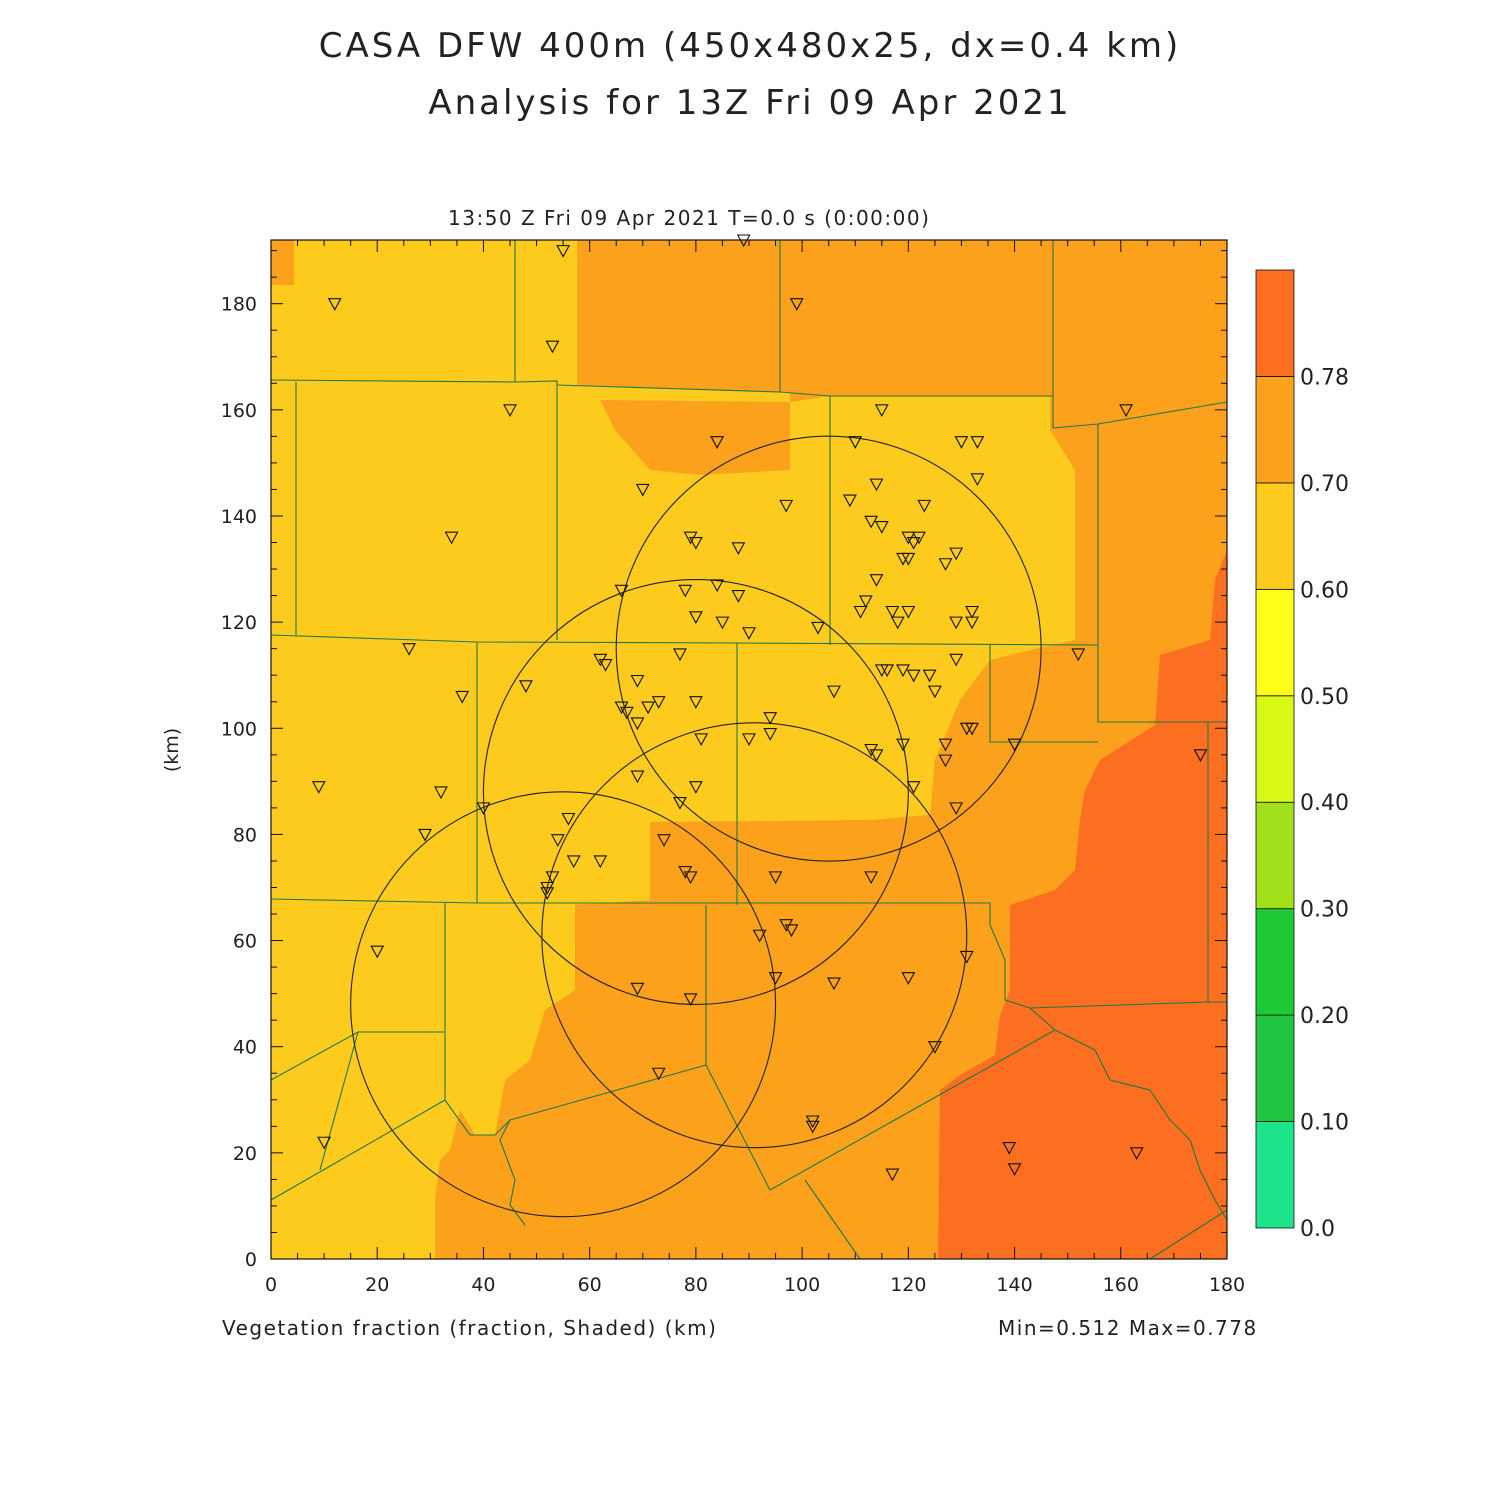 The height and width of the screenshot is (1500, 1500). Describe the element at coordinates (1324, 590) in the screenshot. I see `colorbar-label: 0.60` at that location.